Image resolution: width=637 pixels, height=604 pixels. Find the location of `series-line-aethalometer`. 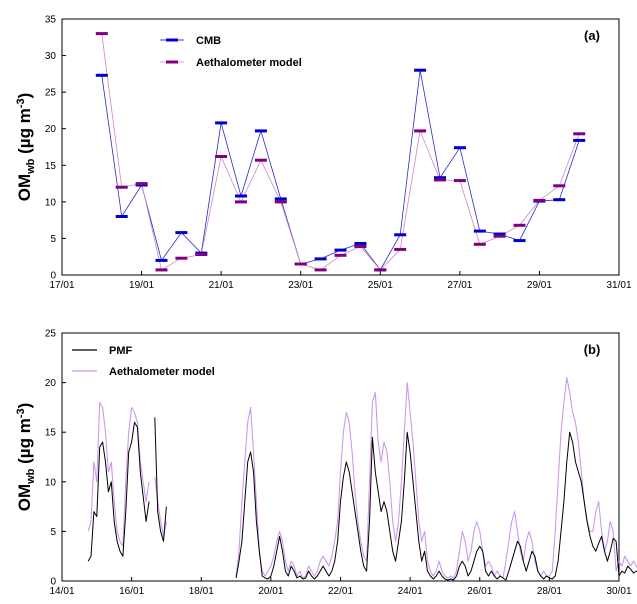

series-line-aethalometer is located at coordinates (118, 474).